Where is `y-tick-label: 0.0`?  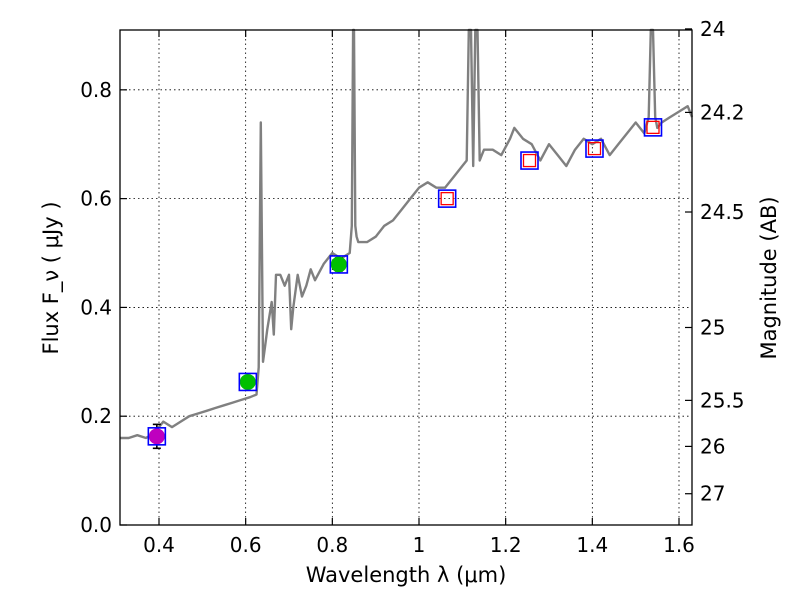
y-tick-label: 0.0 is located at coordinates (96, 525).